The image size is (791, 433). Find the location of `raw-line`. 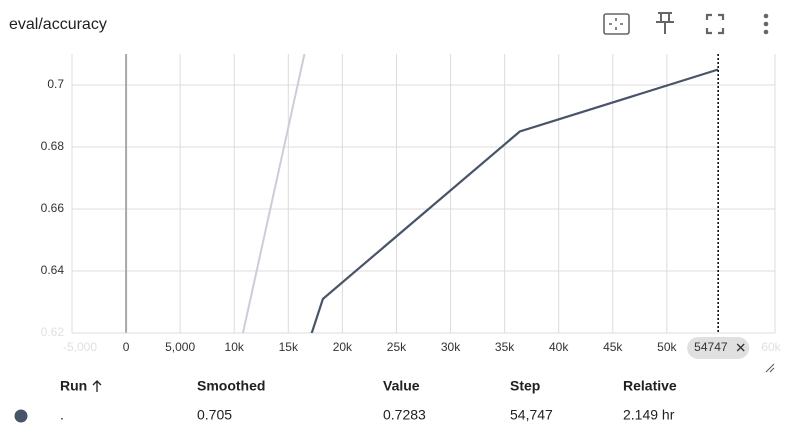

raw-line is located at coordinates (273, 193).